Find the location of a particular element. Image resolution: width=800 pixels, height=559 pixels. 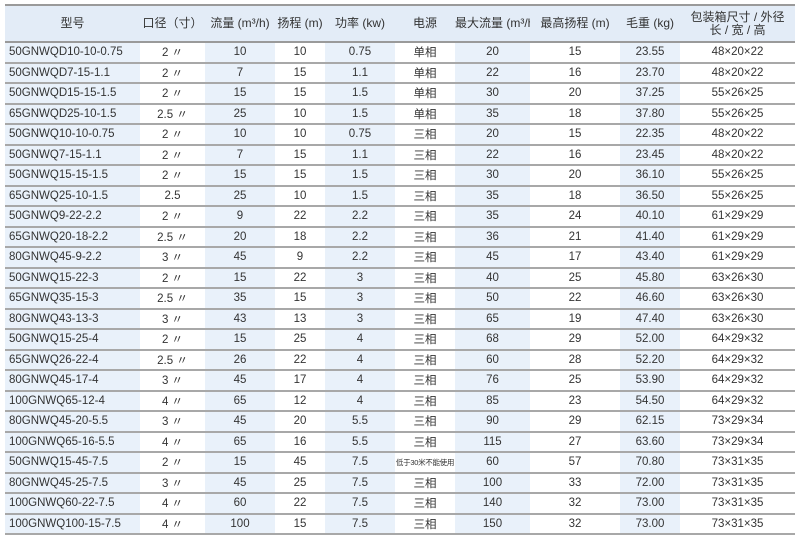

cell-gross-weight: 37.25 is located at coordinates (650, 94).